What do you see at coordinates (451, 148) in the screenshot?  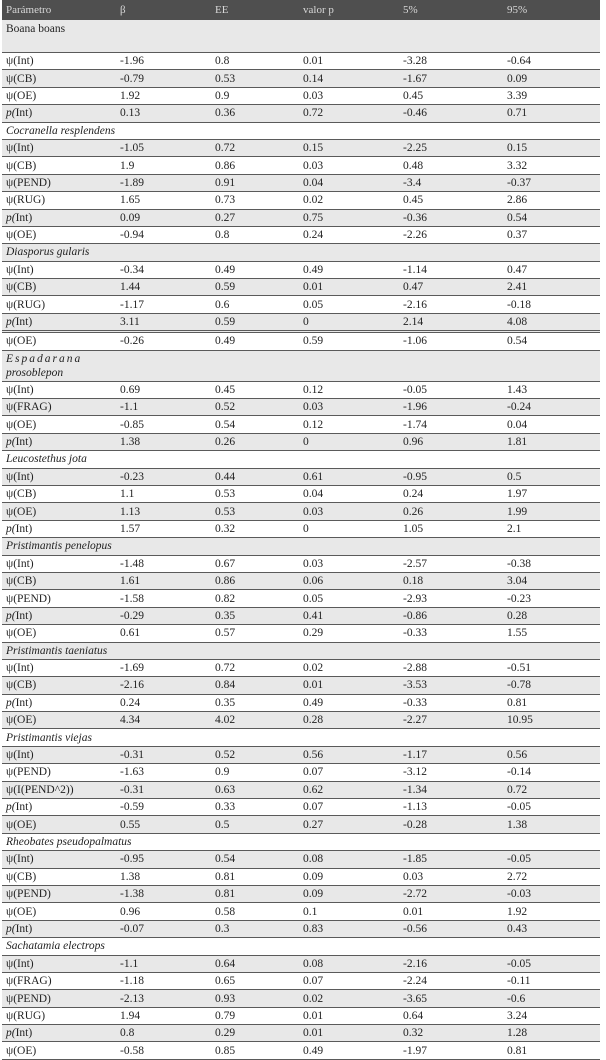 I see `cell-lower-5: -2.25` at bounding box center [451, 148].